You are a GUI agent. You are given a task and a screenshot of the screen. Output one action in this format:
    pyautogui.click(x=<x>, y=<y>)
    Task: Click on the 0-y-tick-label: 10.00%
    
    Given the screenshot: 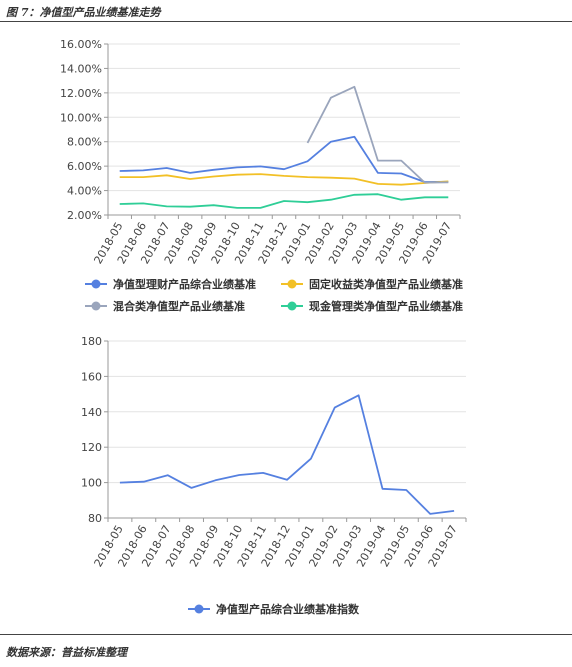 What is the action you would take?
    pyautogui.click(x=81, y=117)
    